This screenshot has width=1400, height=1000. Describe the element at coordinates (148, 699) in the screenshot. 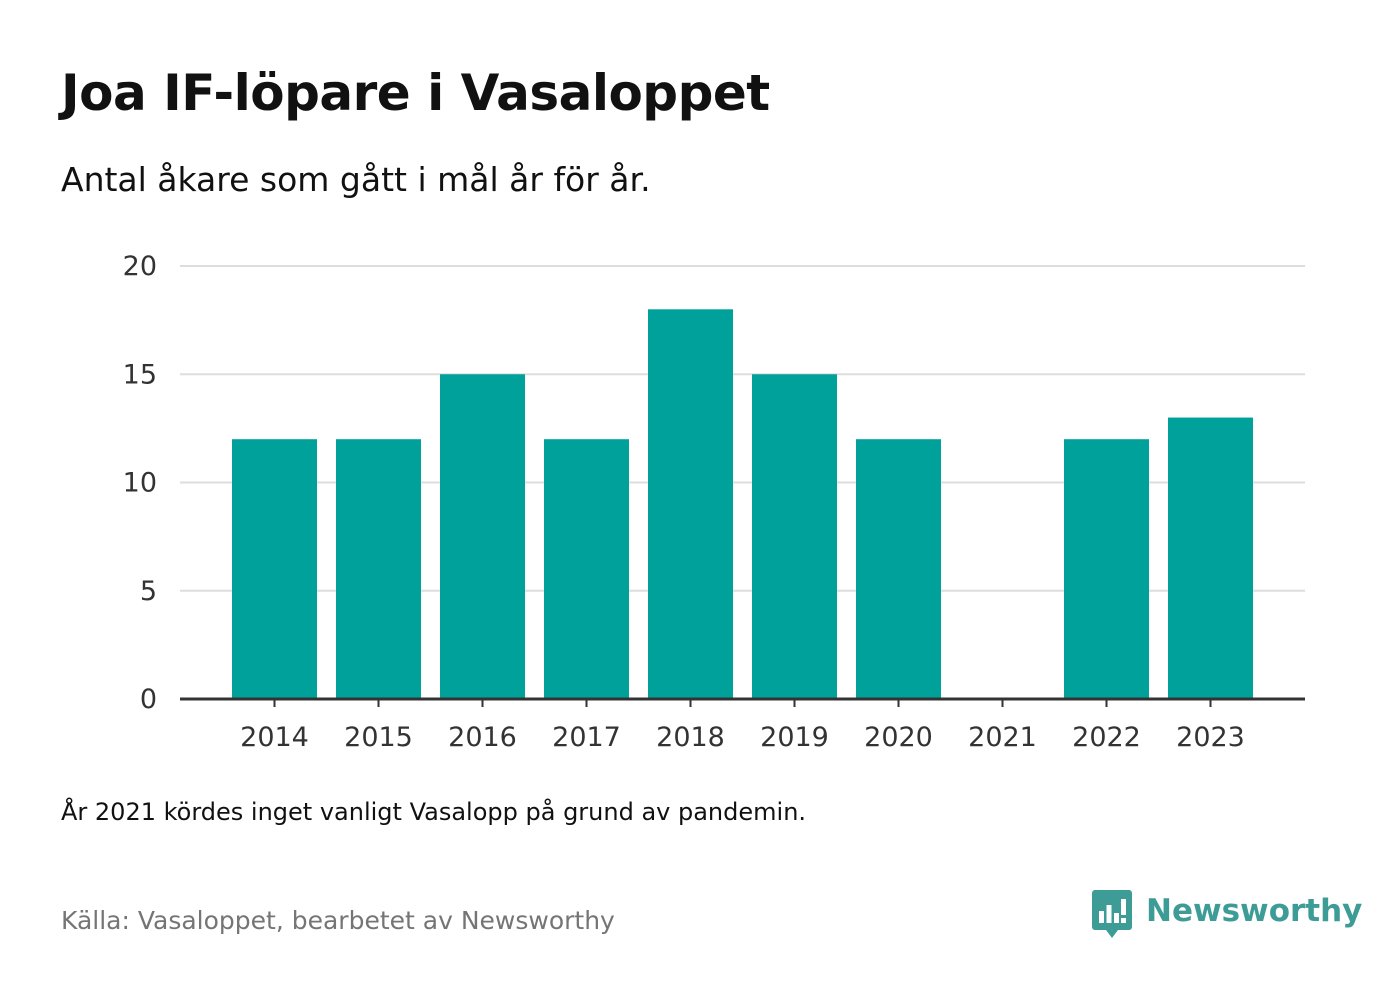

I see `y-tick-label: 0` at that location.